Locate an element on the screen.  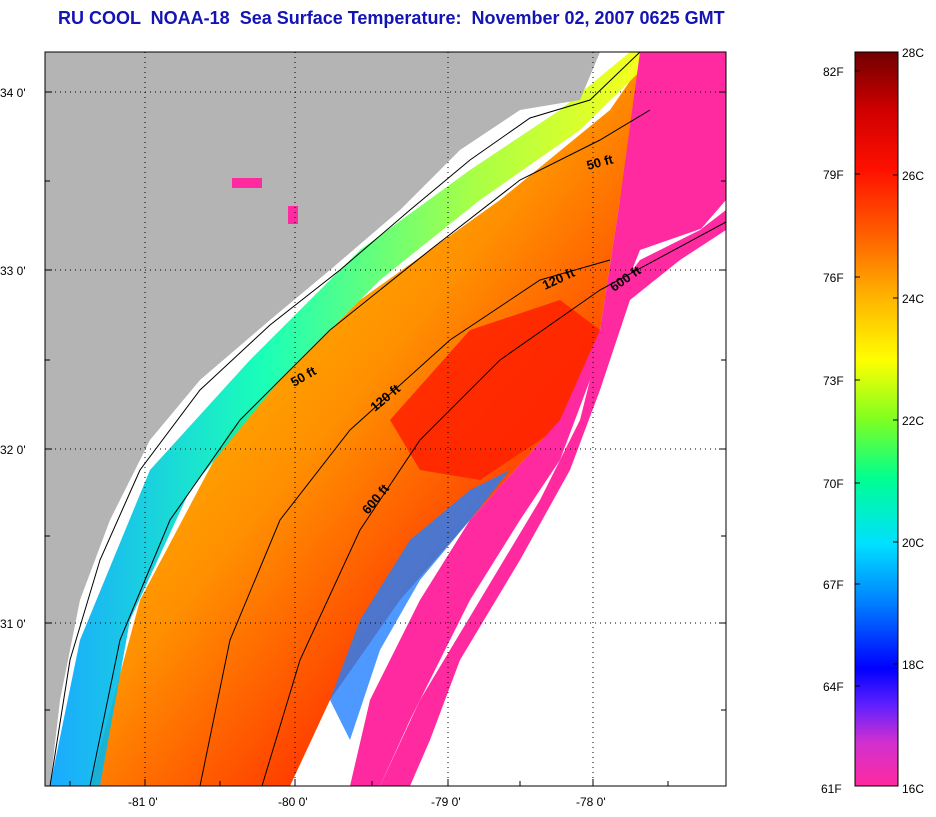
colorbar-c-label: 26C is located at coordinates (913, 176).